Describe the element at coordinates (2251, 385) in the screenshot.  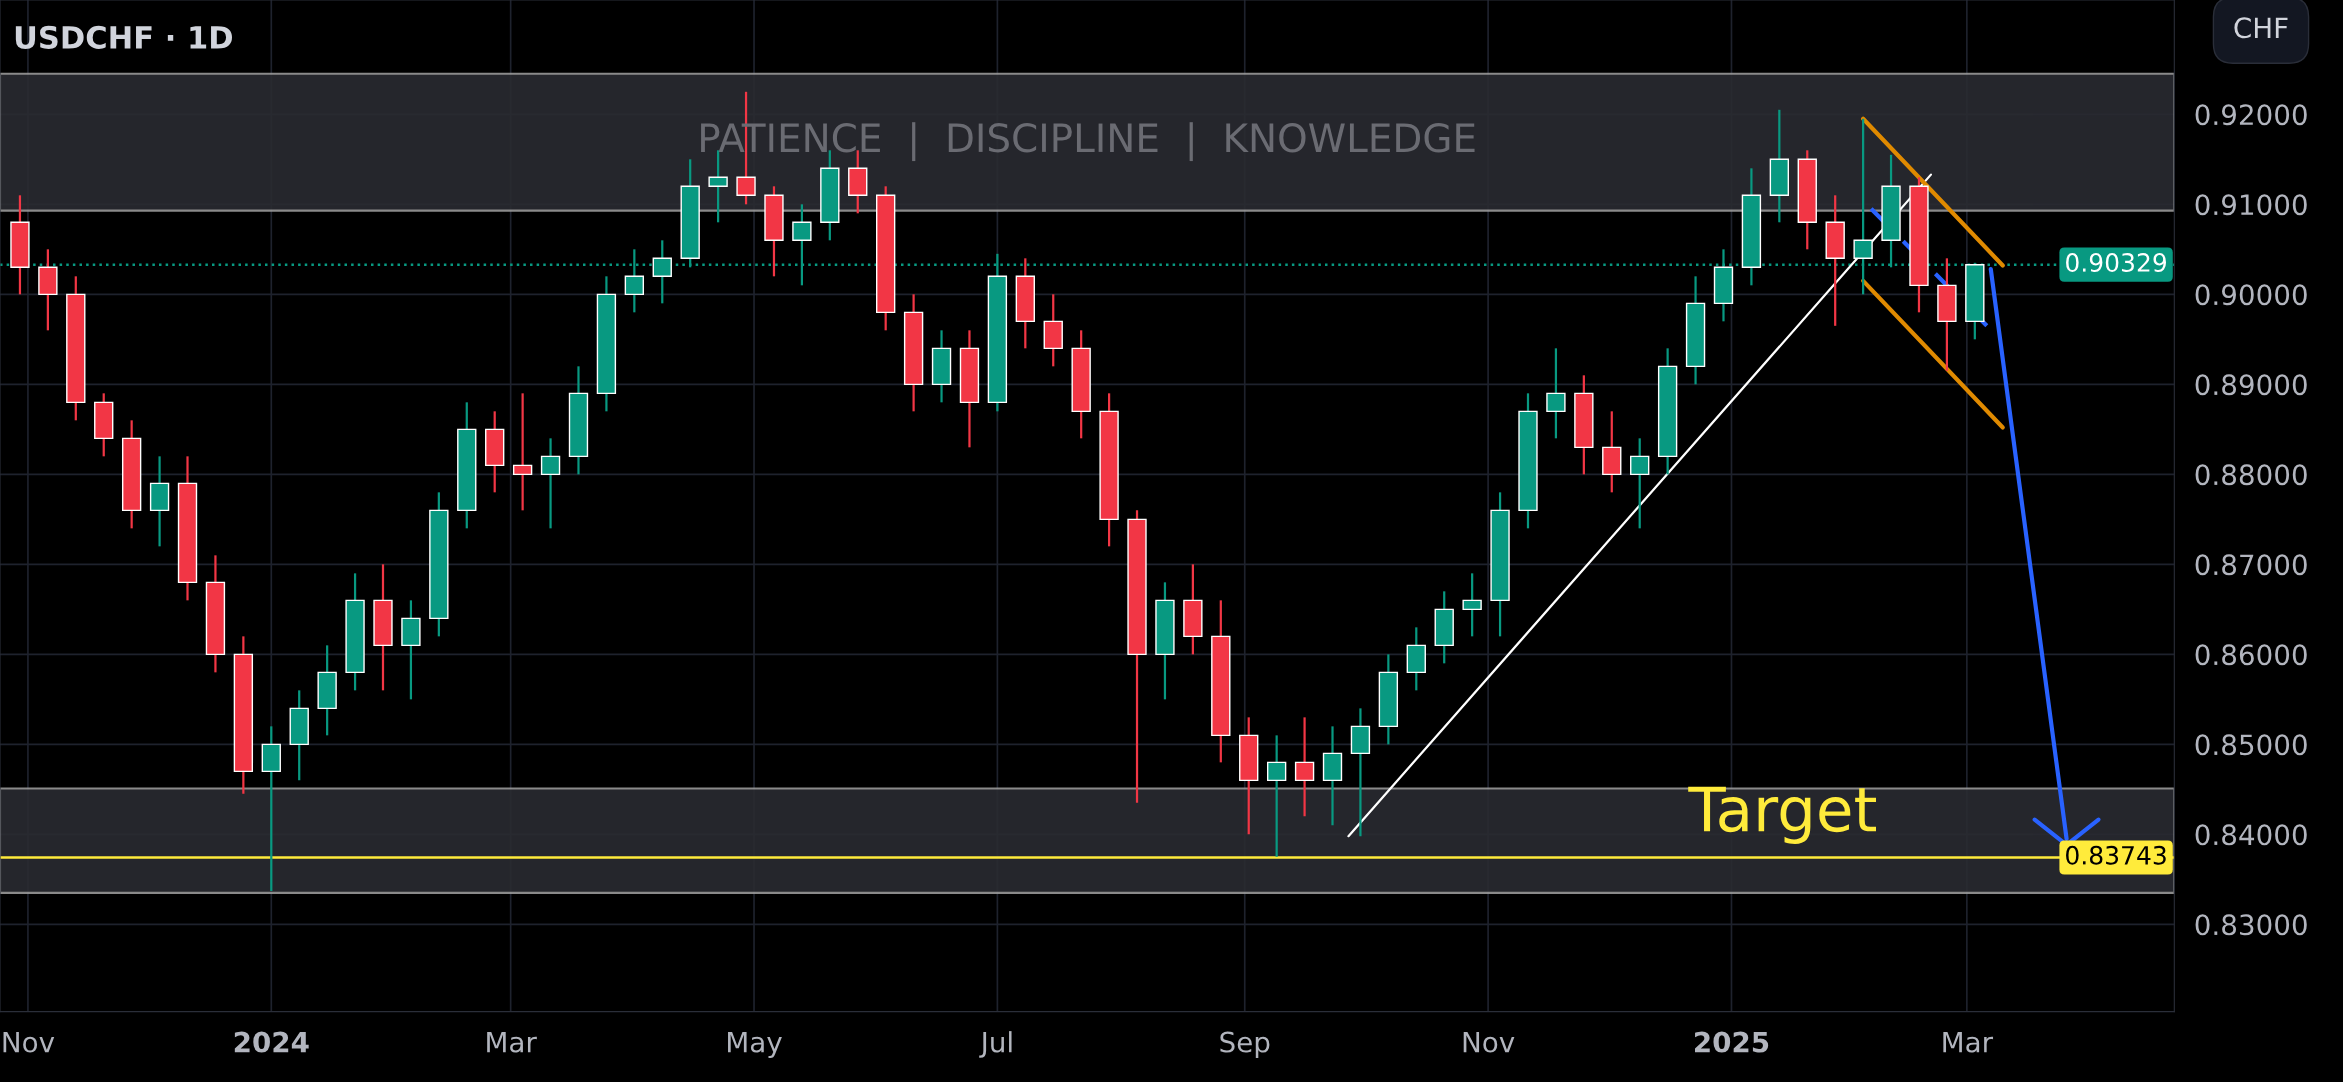
I see `y-tick-label: 0.89000` at that location.